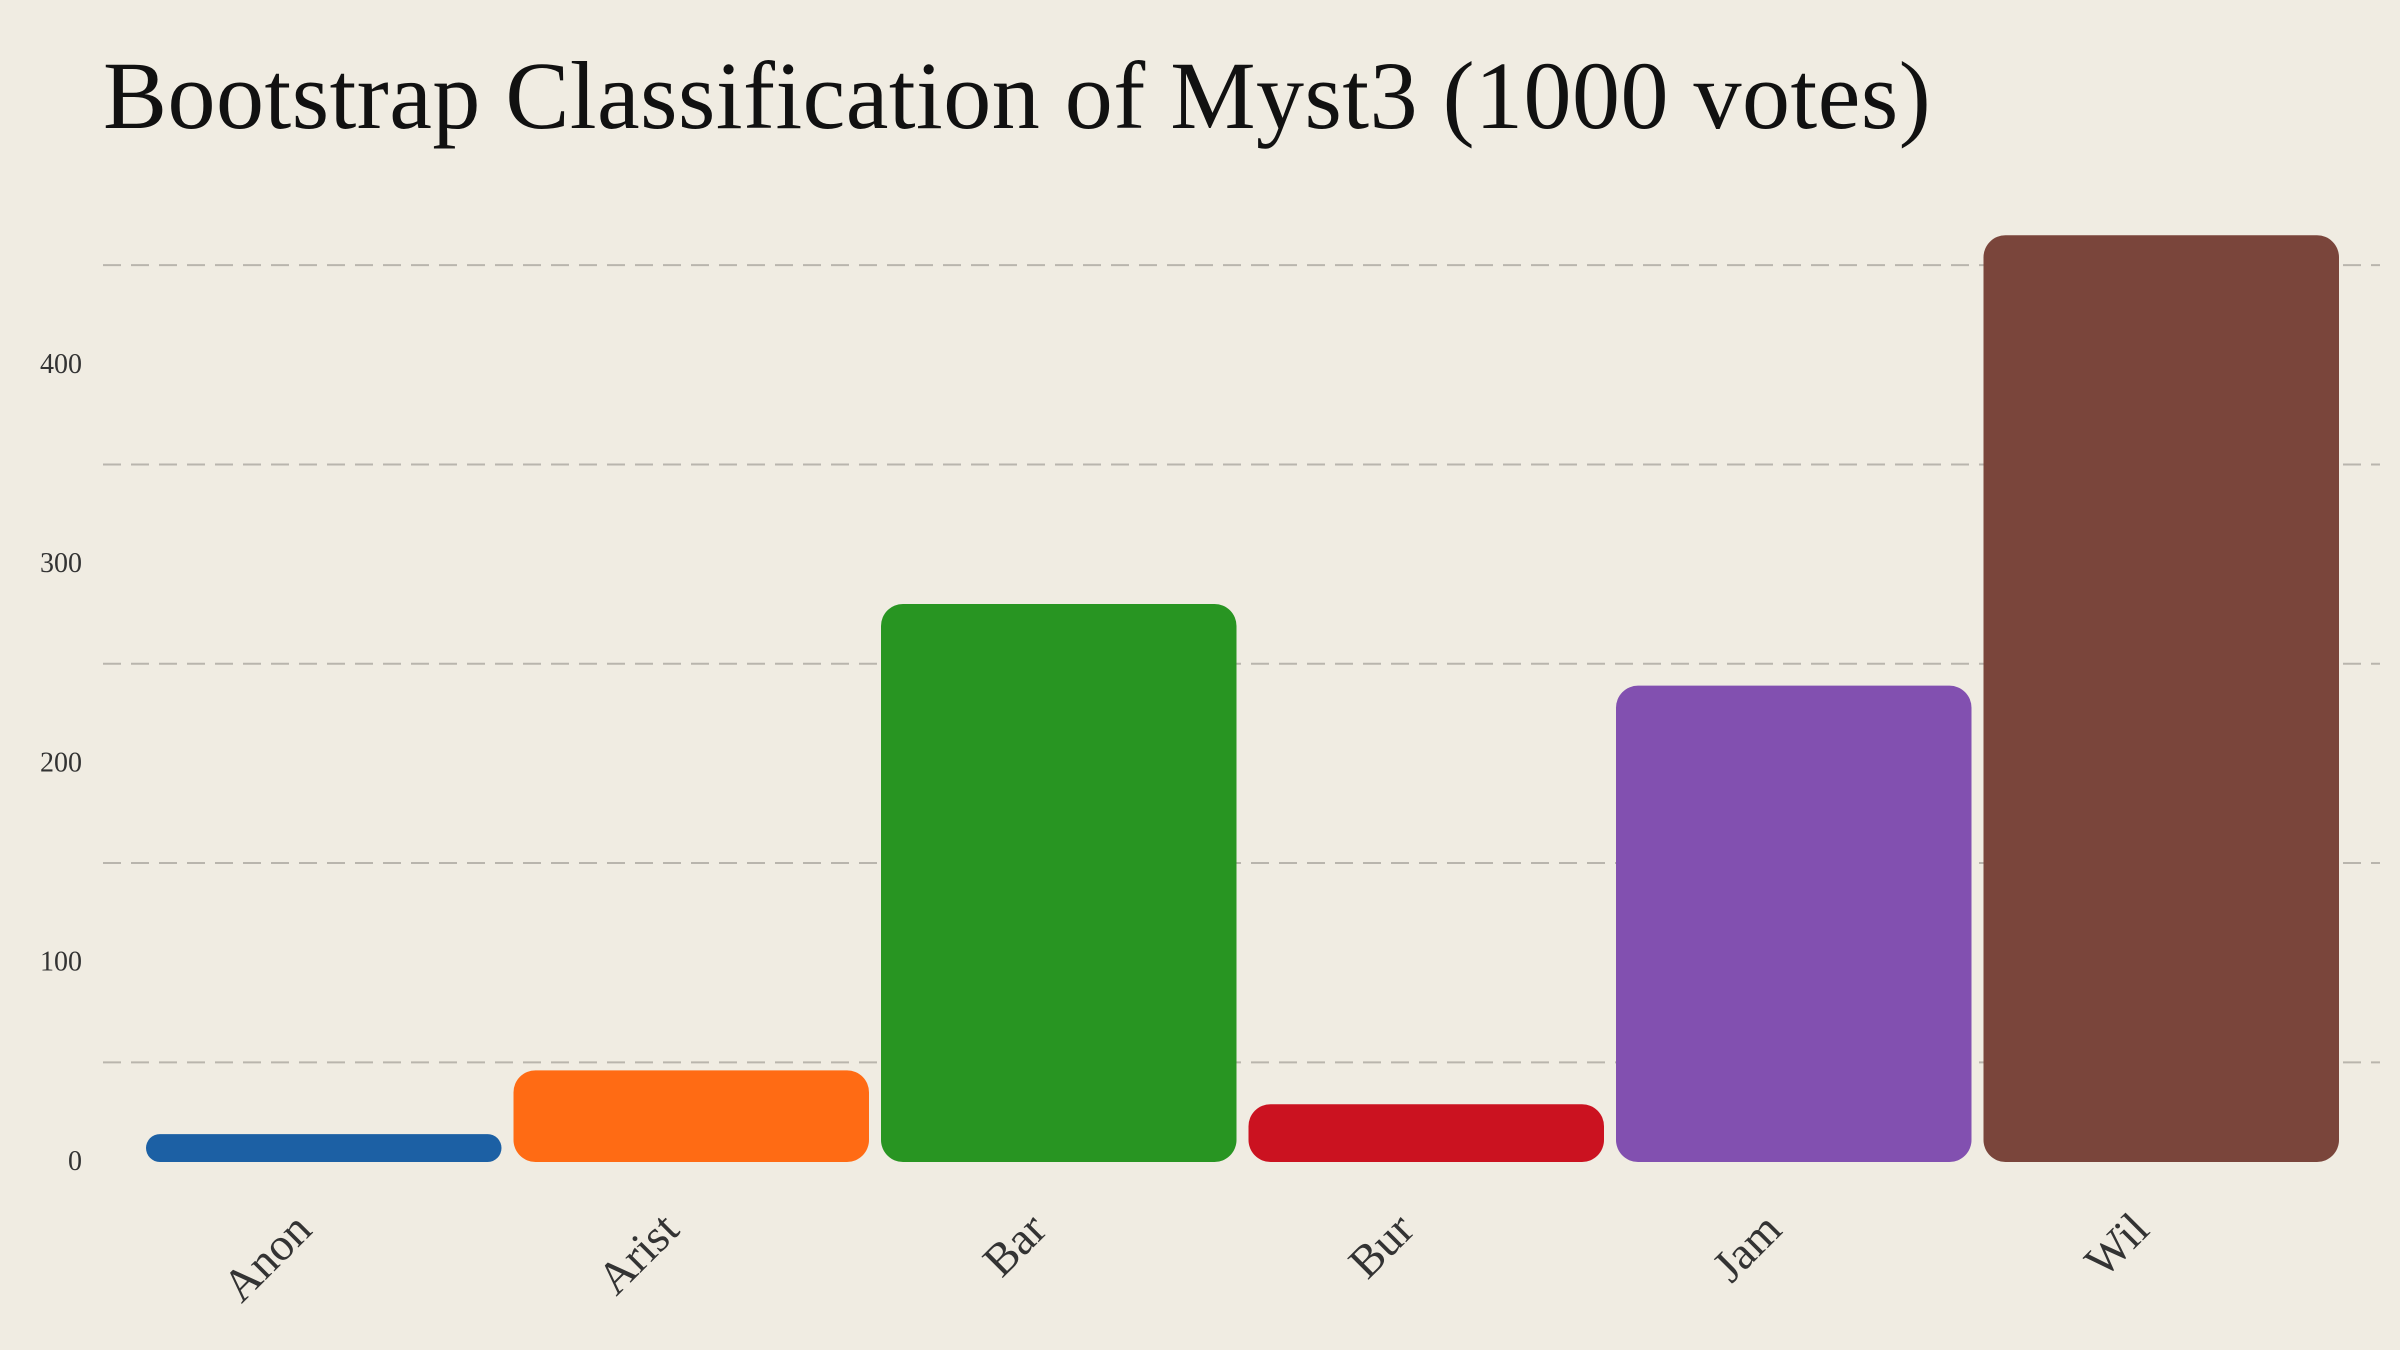 The image size is (2400, 1350). What do you see at coordinates (61, 364) in the screenshot?
I see `y-tick-label: 400` at bounding box center [61, 364].